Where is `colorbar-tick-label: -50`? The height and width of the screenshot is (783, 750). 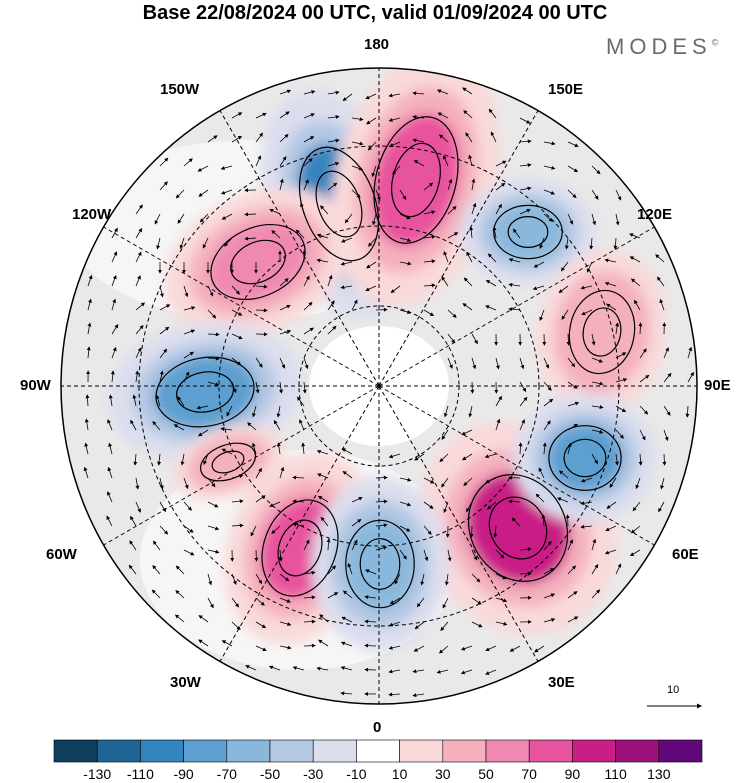
colorbar-tick-label: -50 is located at coordinates (270, 774).